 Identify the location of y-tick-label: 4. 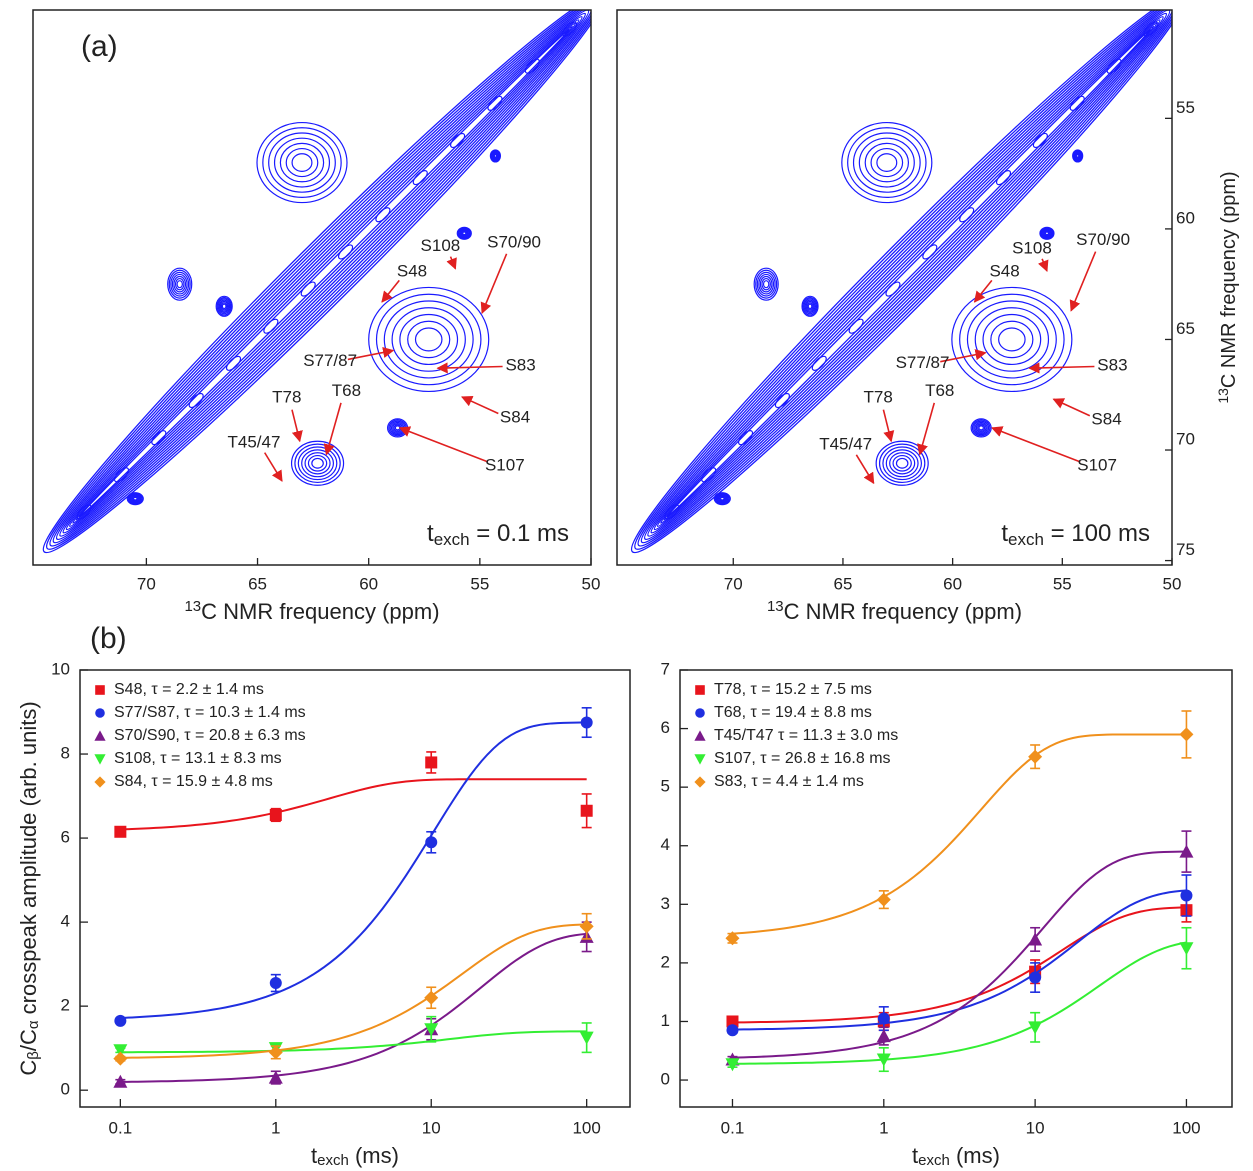
(65, 921).